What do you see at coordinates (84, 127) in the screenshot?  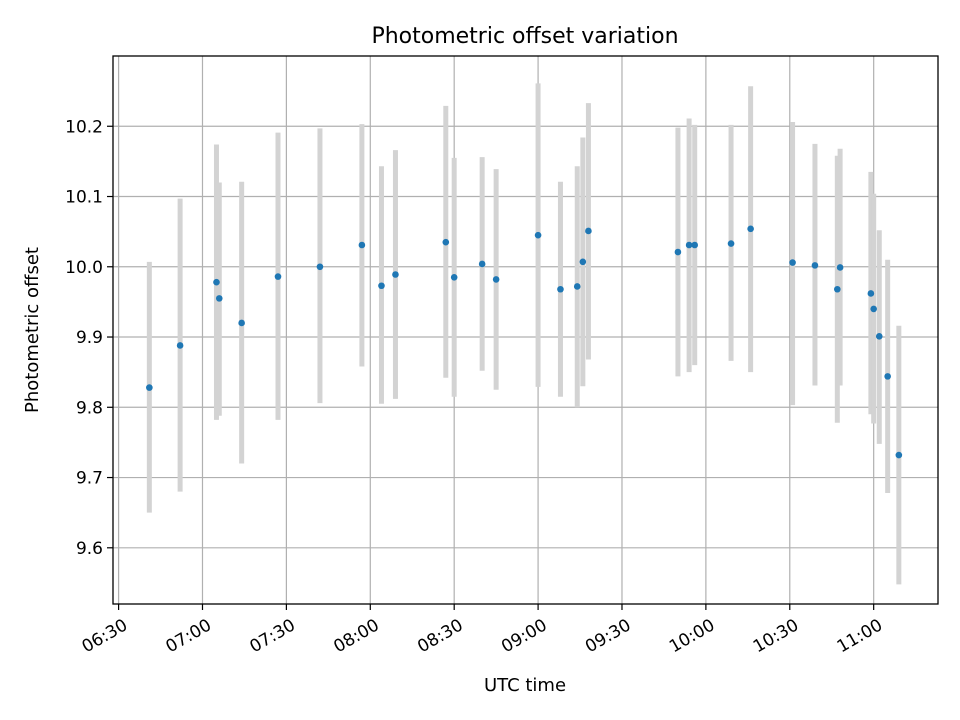 I see `y-tick-label: 10.2` at bounding box center [84, 127].